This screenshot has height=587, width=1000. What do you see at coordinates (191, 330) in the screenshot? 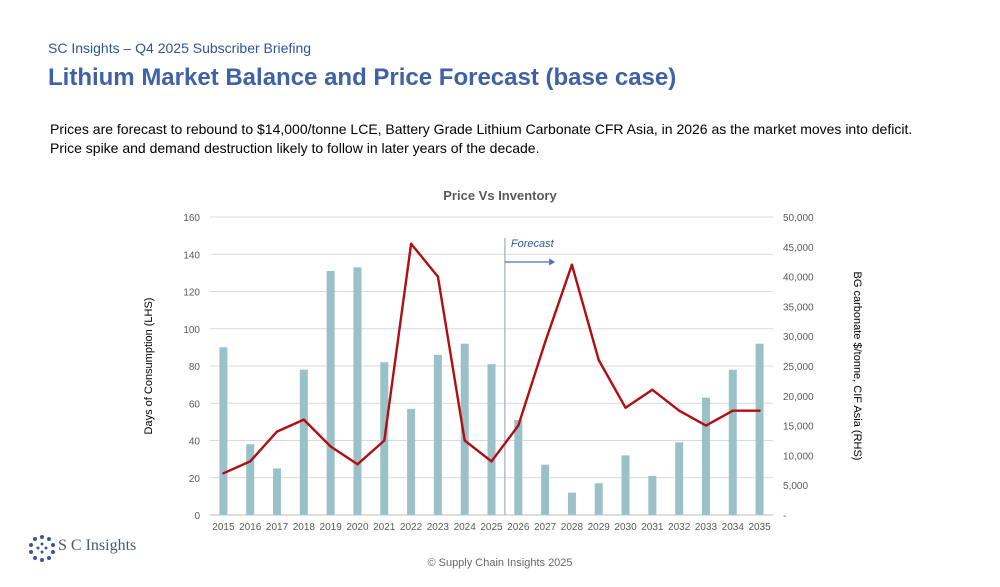
I see `y-tick-label-left: 100` at bounding box center [191, 330].